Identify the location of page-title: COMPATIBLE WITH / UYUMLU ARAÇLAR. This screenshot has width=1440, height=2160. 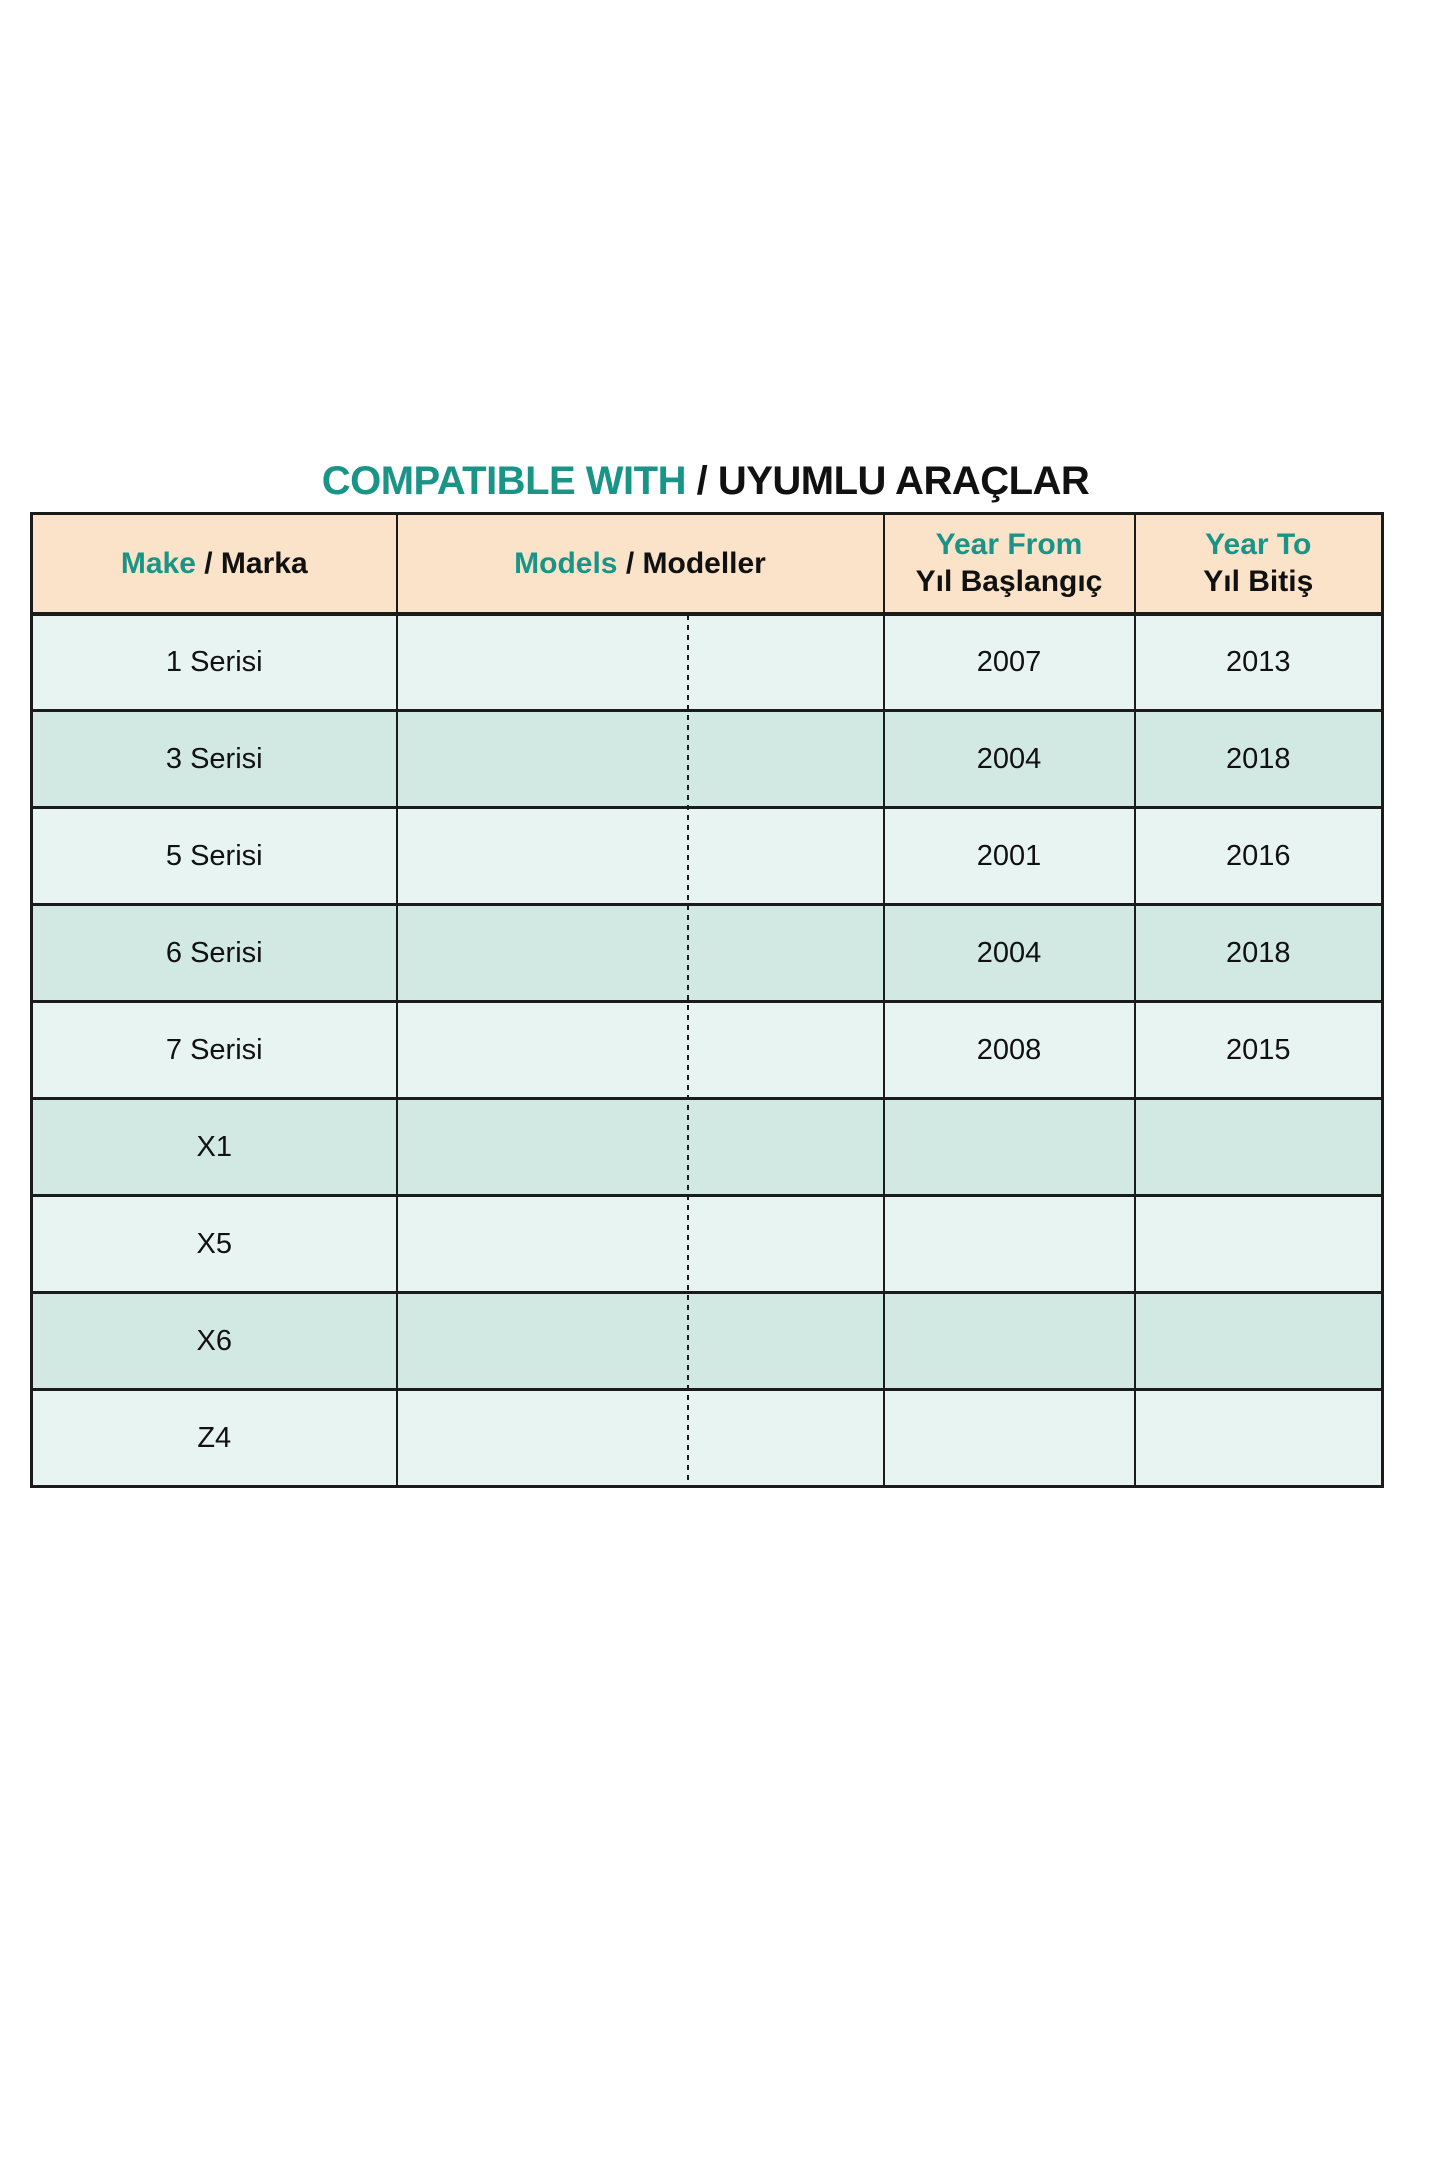
(705, 481).